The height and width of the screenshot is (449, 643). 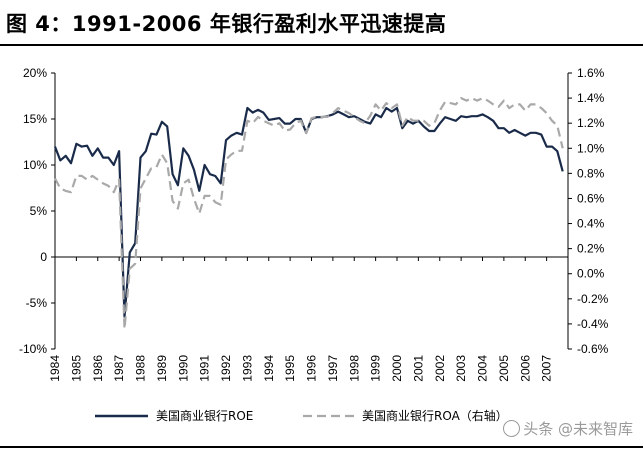 I want to click on x-tick-label: 1991, so click(x=205, y=368).